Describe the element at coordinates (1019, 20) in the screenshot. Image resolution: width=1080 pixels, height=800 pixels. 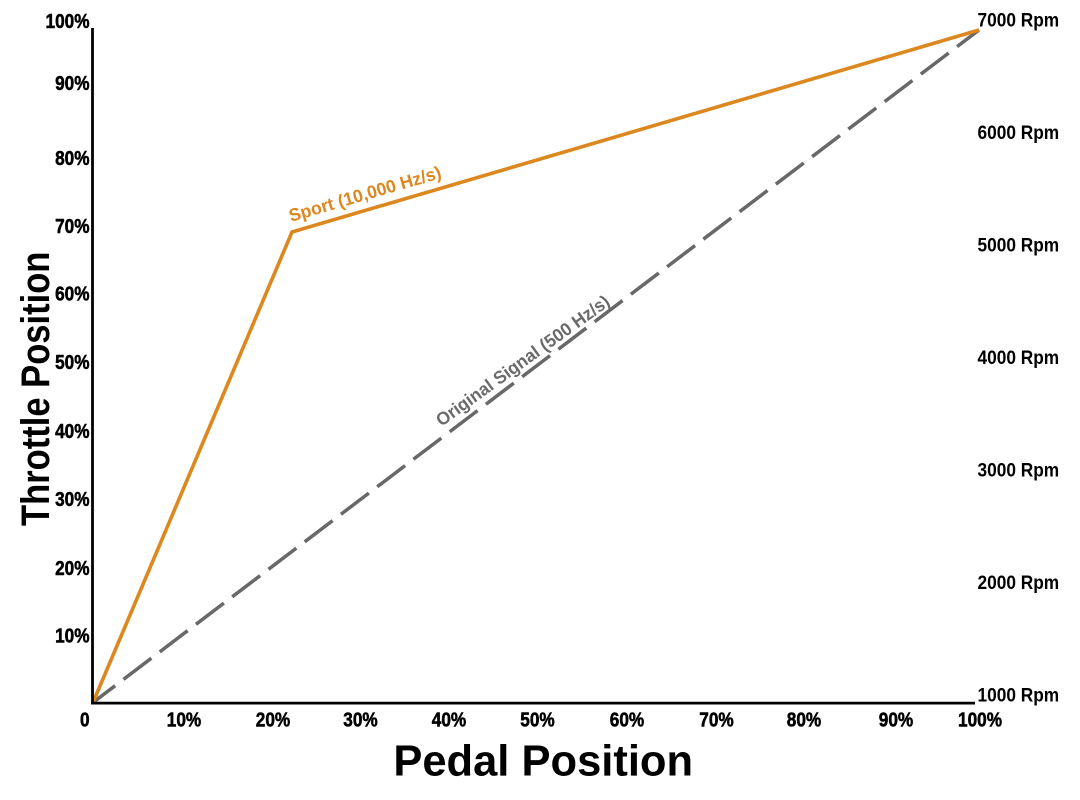
I see `svg-text: 7000 Rpm` at that location.